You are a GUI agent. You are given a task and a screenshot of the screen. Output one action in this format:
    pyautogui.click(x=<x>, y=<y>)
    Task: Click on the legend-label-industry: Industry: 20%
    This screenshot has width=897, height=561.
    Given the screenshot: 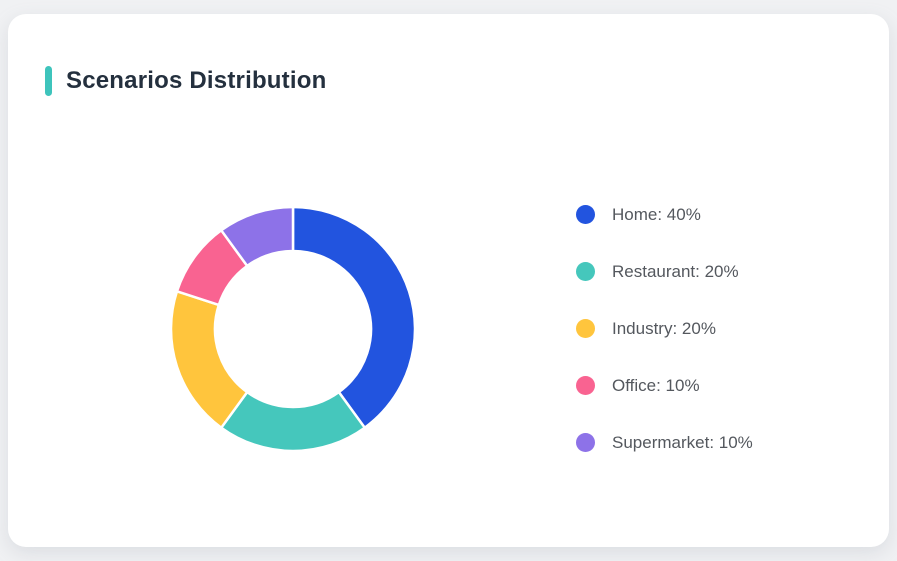 What is the action you would take?
    pyautogui.click(x=664, y=328)
    